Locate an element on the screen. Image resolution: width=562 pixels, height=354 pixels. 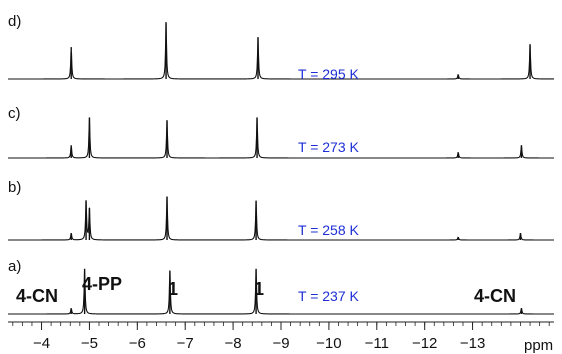
peak-label-4cn-right: 4-CN is located at coordinates (495, 296).